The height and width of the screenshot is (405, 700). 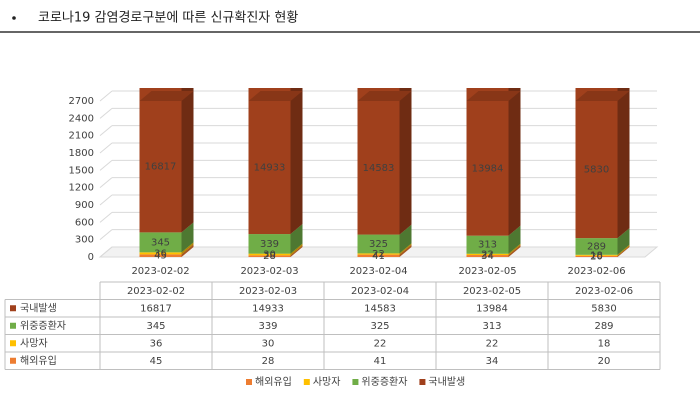 I want to click on data-label: 41, so click(x=378, y=256).